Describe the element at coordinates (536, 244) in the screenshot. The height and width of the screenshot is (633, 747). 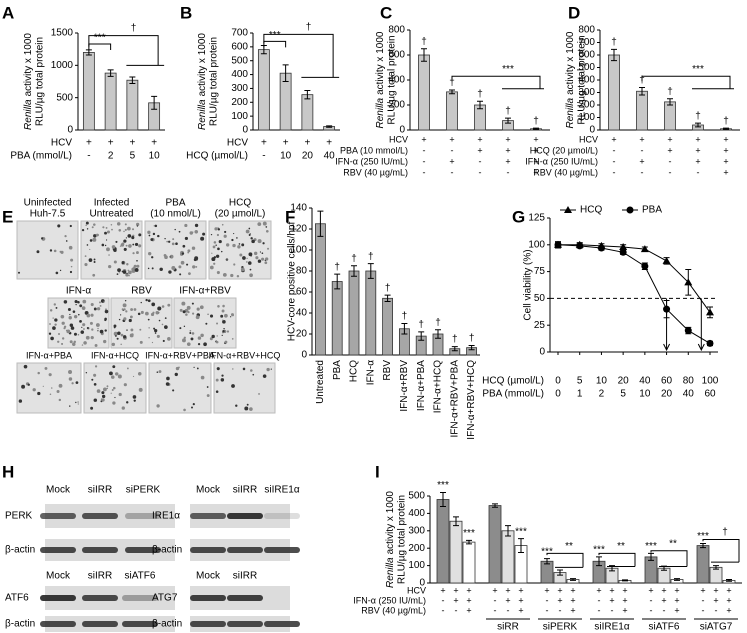
I see `y-tick-label: 100` at that location.